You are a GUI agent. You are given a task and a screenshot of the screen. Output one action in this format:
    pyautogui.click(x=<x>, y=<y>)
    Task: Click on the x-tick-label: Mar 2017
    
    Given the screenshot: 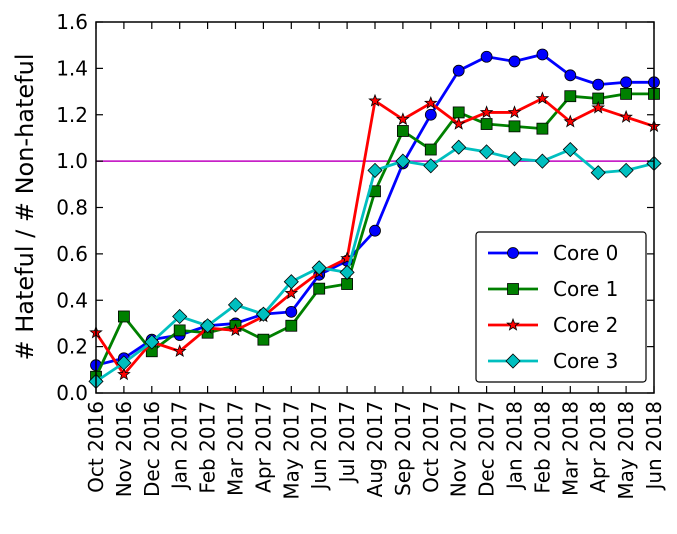 What is the action you would take?
    pyautogui.click(x=236, y=448)
    